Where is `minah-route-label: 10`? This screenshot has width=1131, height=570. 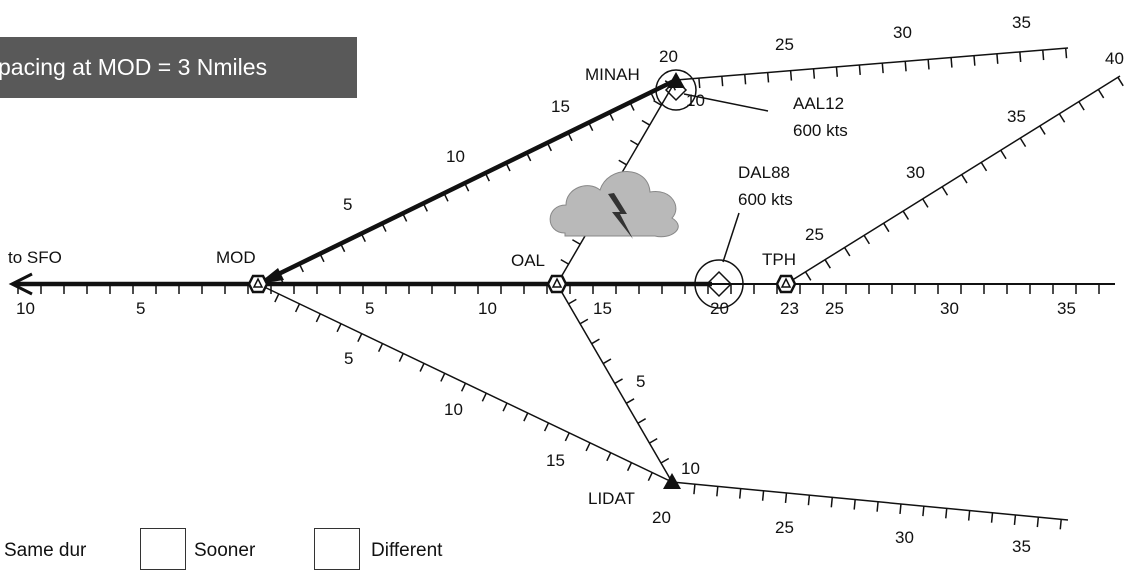 minah-route-label: 10 is located at coordinates (455, 156).